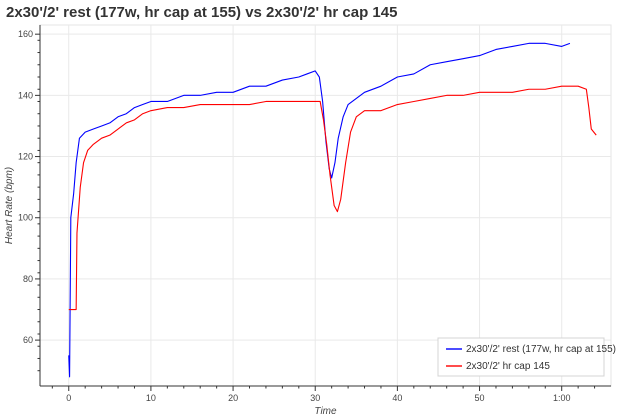 The height and width of the screenshot is (417, 619). What do you see at coordinates (480, 398) in the screenshot?
I see `x-tick-label: 50` at bounding box center [480, 398].